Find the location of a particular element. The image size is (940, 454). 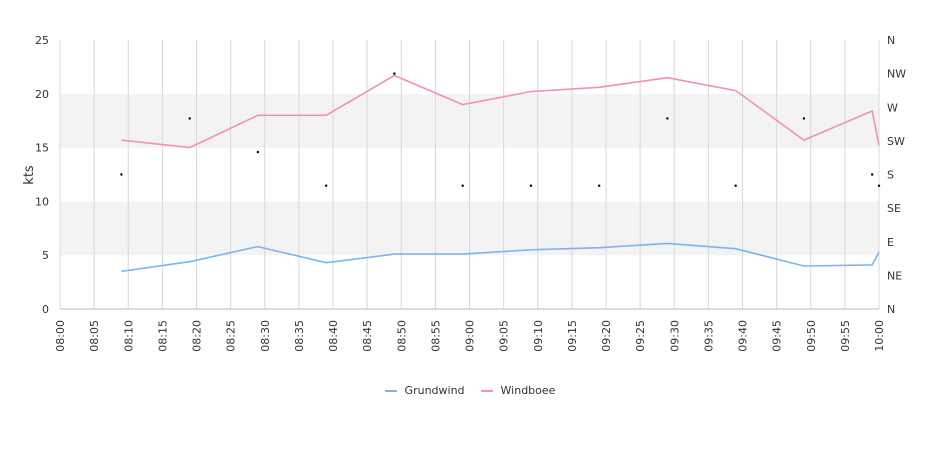

legend-label: Windboee is located at coordinates (528, 390).